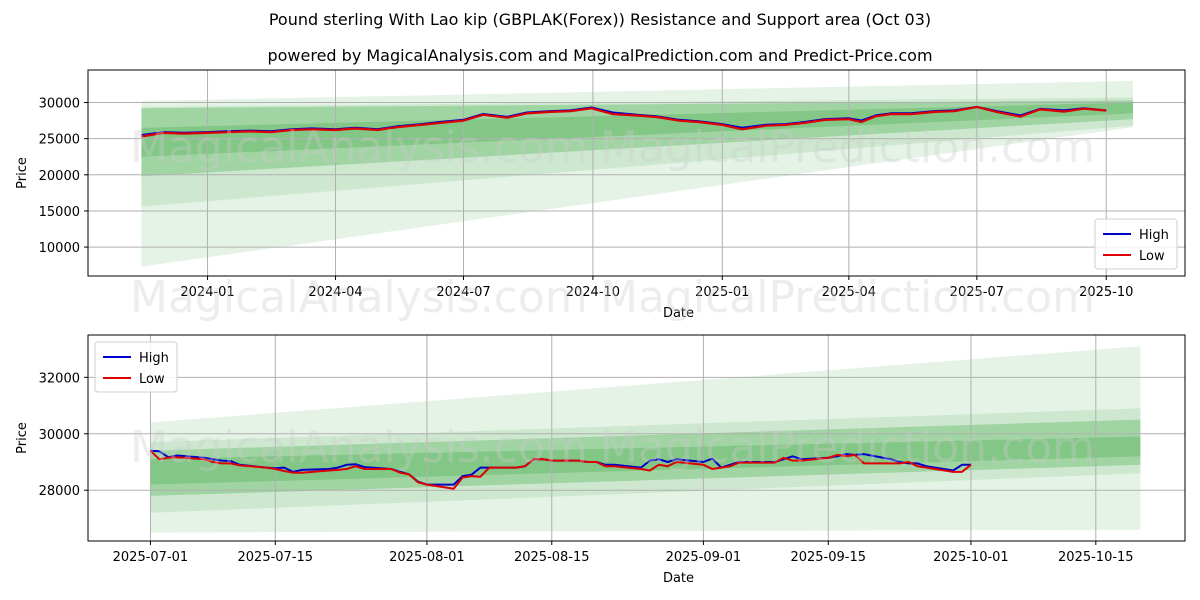 Image resolution: width=1200 pixels, height=600 pixels. I want to click on x-tick-label: 2025-07-15, so click(276, 557).